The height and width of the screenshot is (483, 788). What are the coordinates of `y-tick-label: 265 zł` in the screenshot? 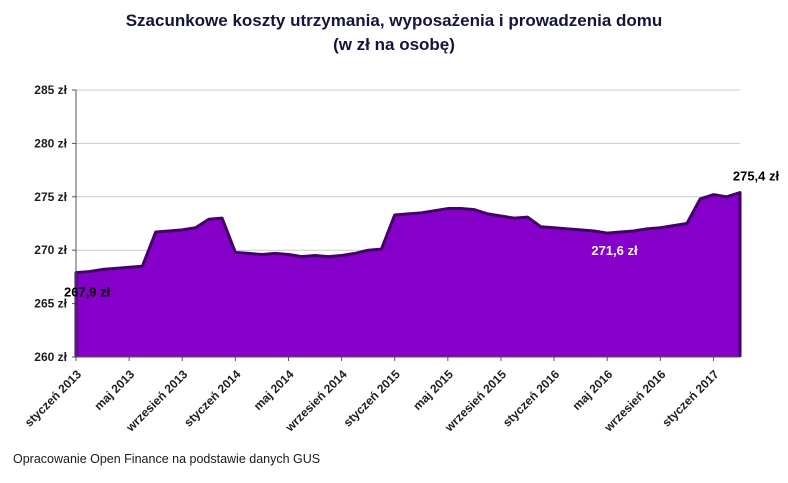 It's located at (50, 304).